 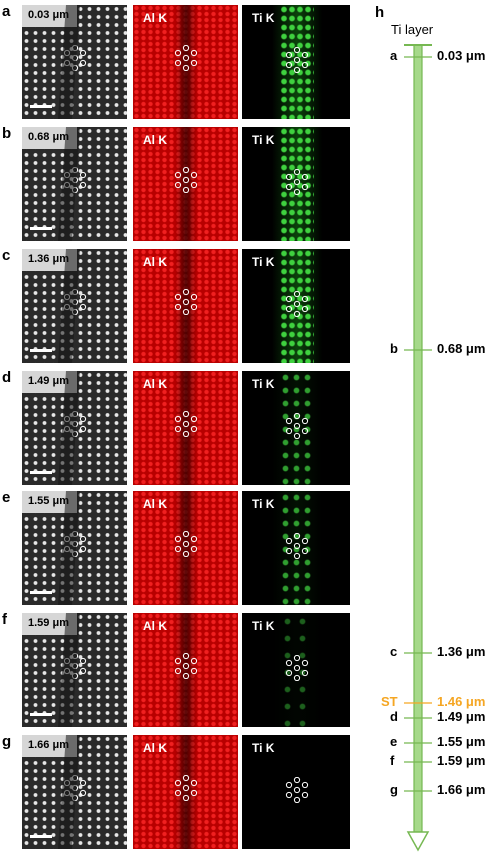 I want to click on al-k-map-d: Al K, so click(x=185, y=428).